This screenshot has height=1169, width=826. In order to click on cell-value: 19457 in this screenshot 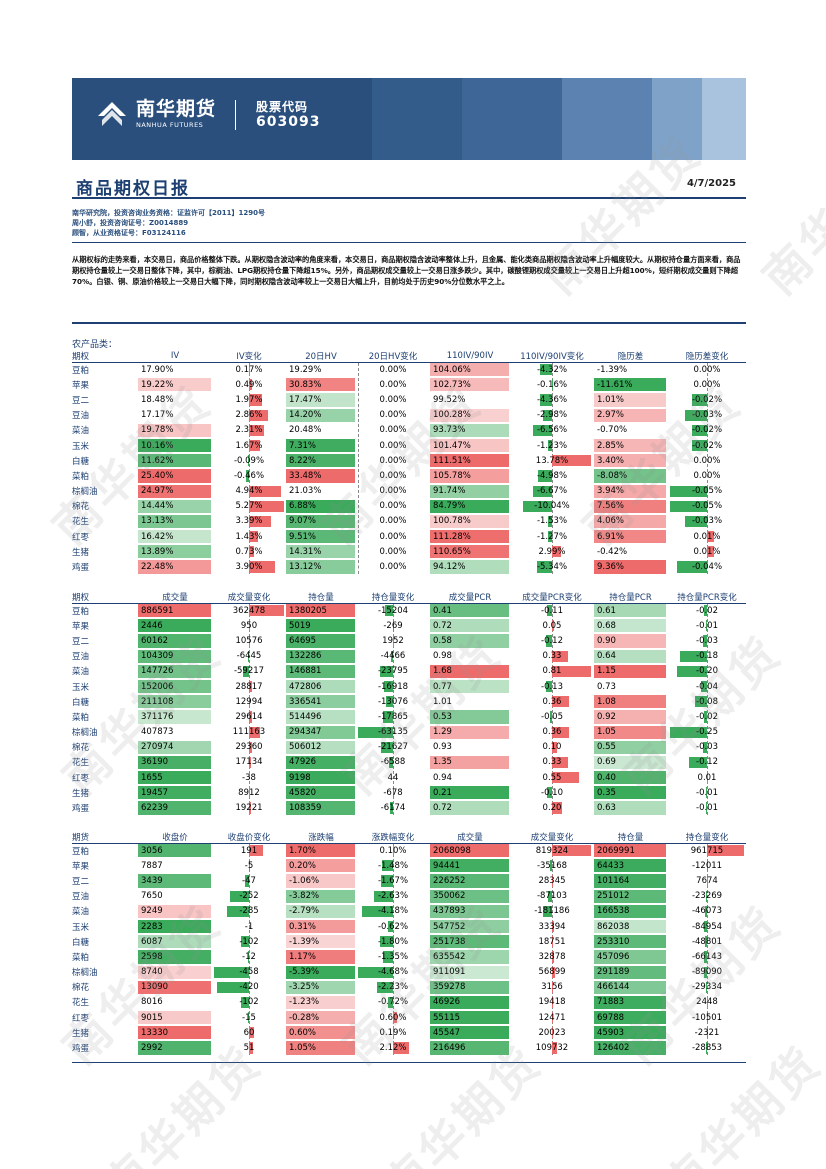, I will do `click(155, 792)`.